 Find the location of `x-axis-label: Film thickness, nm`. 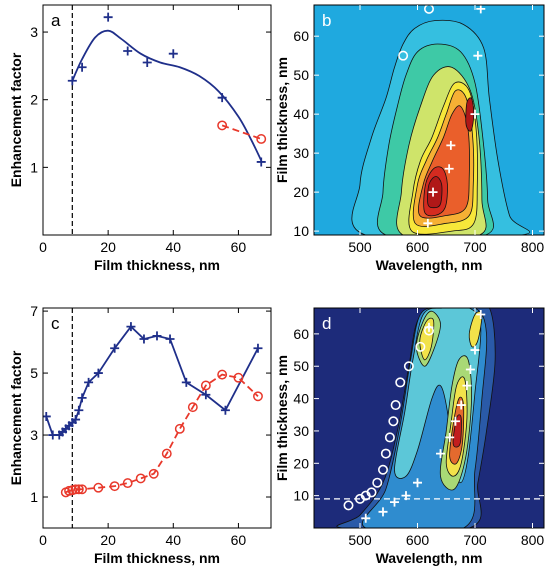

x-axis-label: Film thickness, nm is located at coordinates (157, 265).